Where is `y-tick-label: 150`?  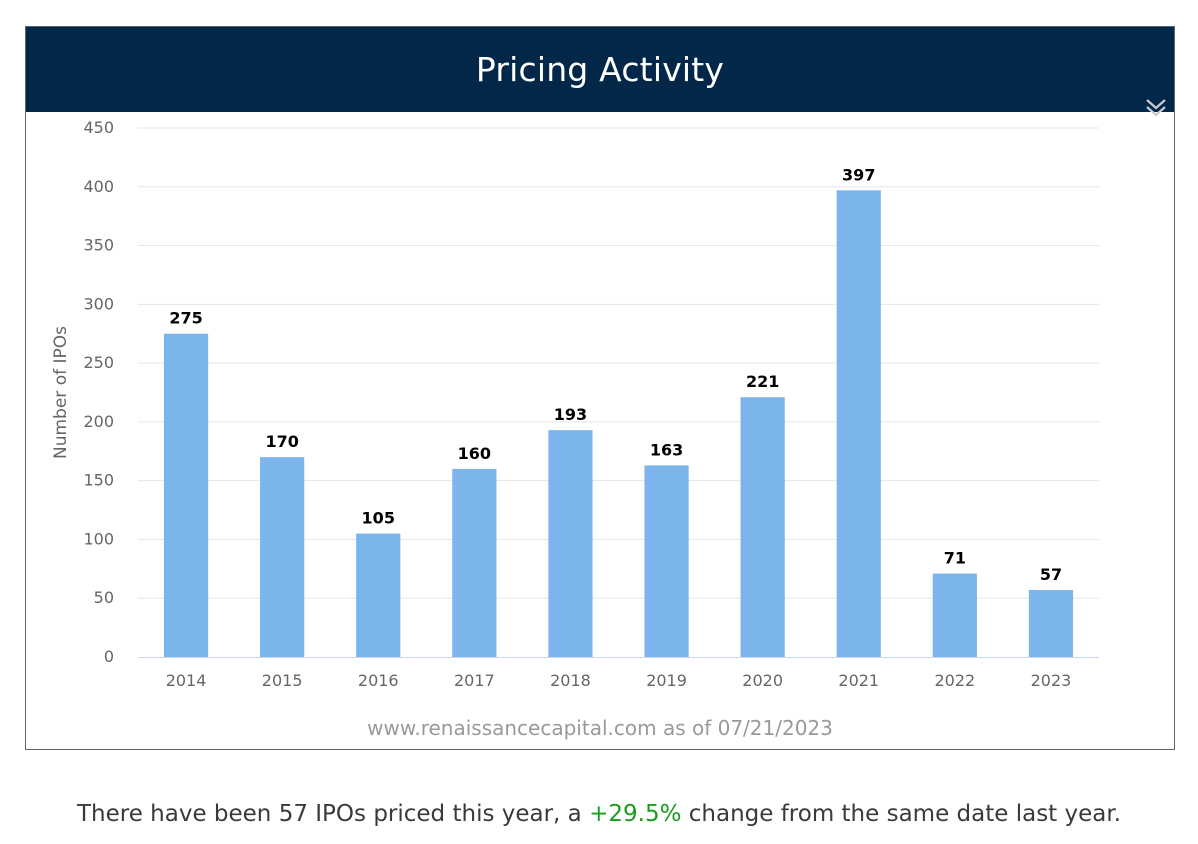
y-tick-label: 150 is located at coordinates (98, 480).